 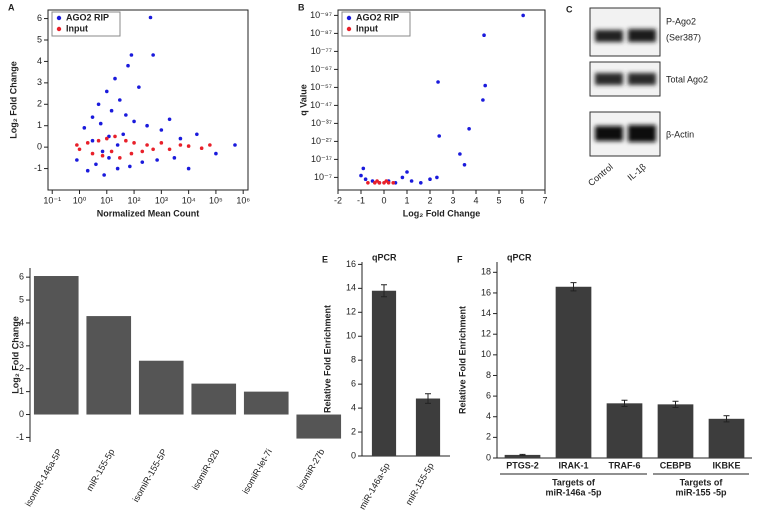 I want to click on y-tick-label: 5, so click(x=39, y=39).